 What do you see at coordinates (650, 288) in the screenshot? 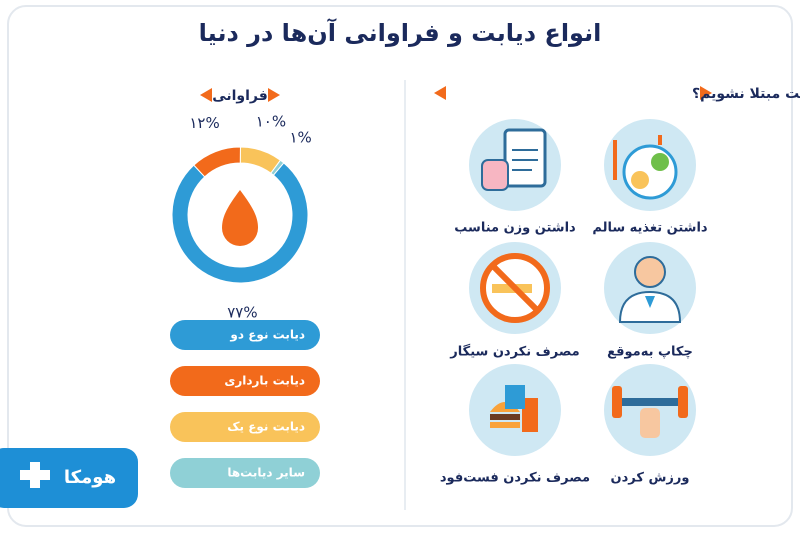
I see `icon-doctor` at bounding box center [650, 288].